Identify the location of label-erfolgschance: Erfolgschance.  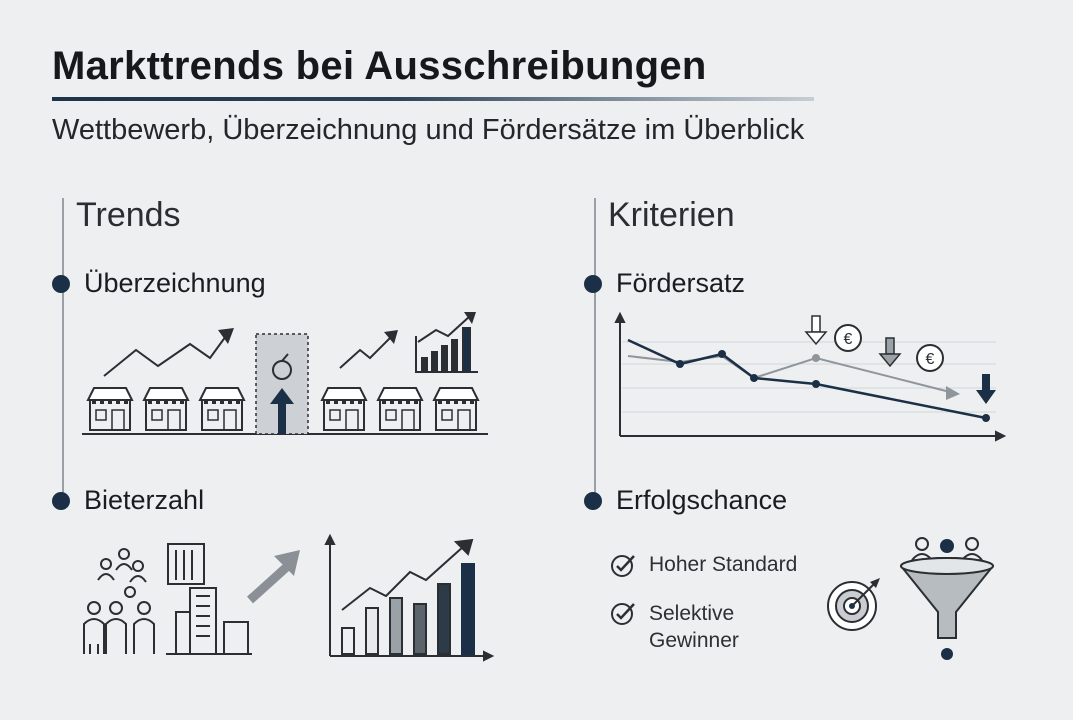
(702, 500).